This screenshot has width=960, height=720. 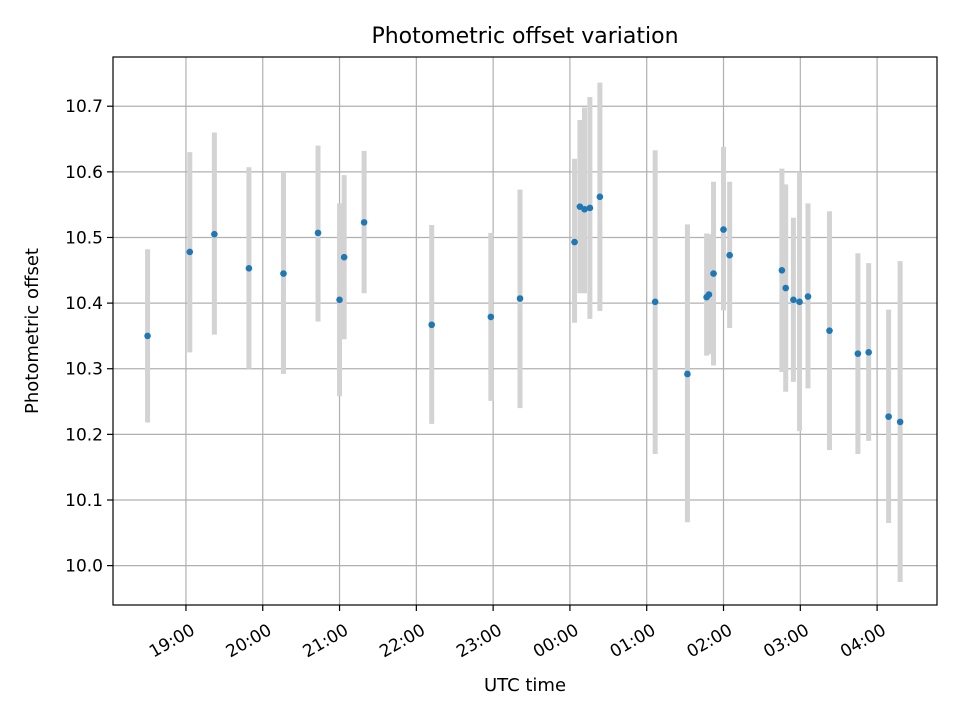 I want to click on y-tick-label: 10.6, so click(x=84, y=173).